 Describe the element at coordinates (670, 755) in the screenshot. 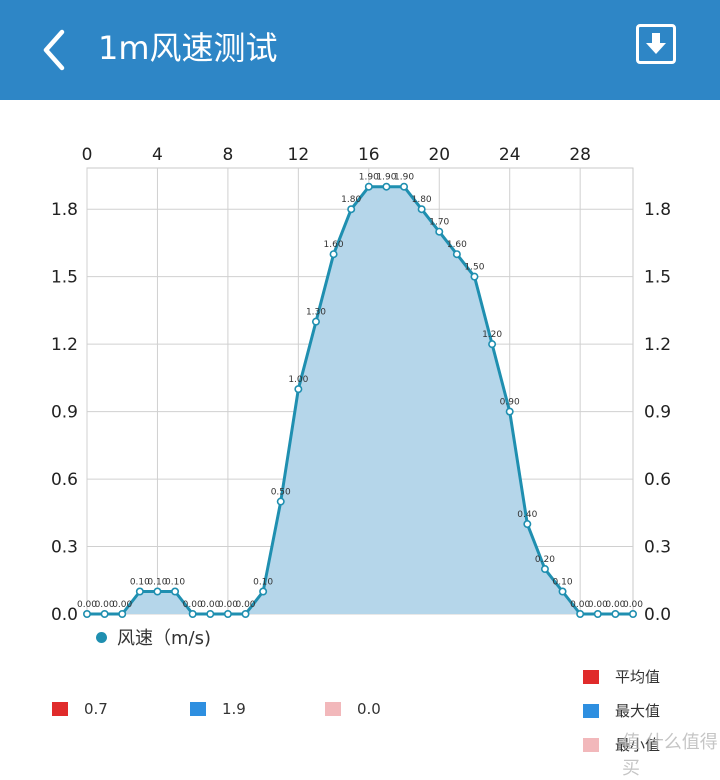

I see `watermark: 值 什么值得买` at that location.